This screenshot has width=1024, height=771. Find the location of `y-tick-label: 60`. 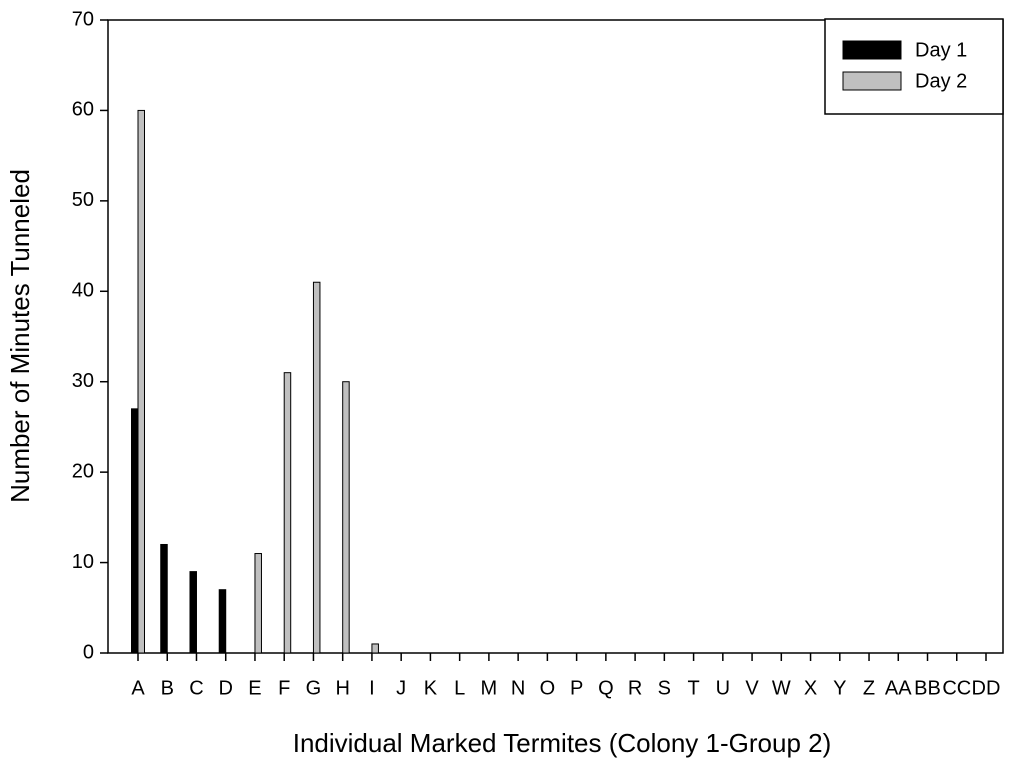

y-tick-label: 60 is located at coordinates (83, 110).